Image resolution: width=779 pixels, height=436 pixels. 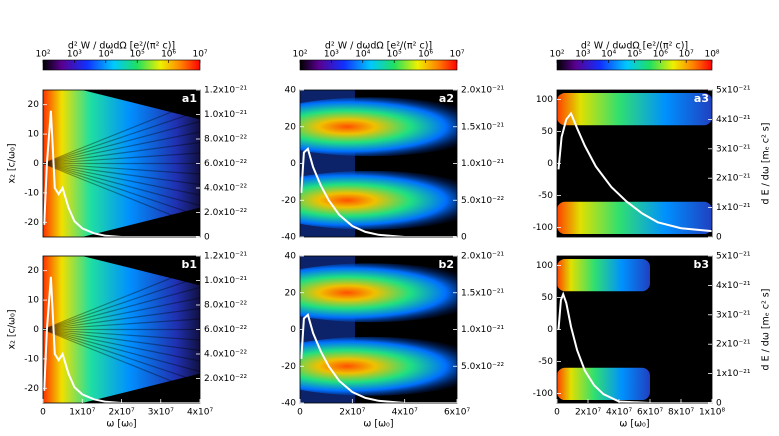 What do you see at coordinates (189, 264) in the screenshot?
I see `panel-label: b1` at bounding box center [189, 264].